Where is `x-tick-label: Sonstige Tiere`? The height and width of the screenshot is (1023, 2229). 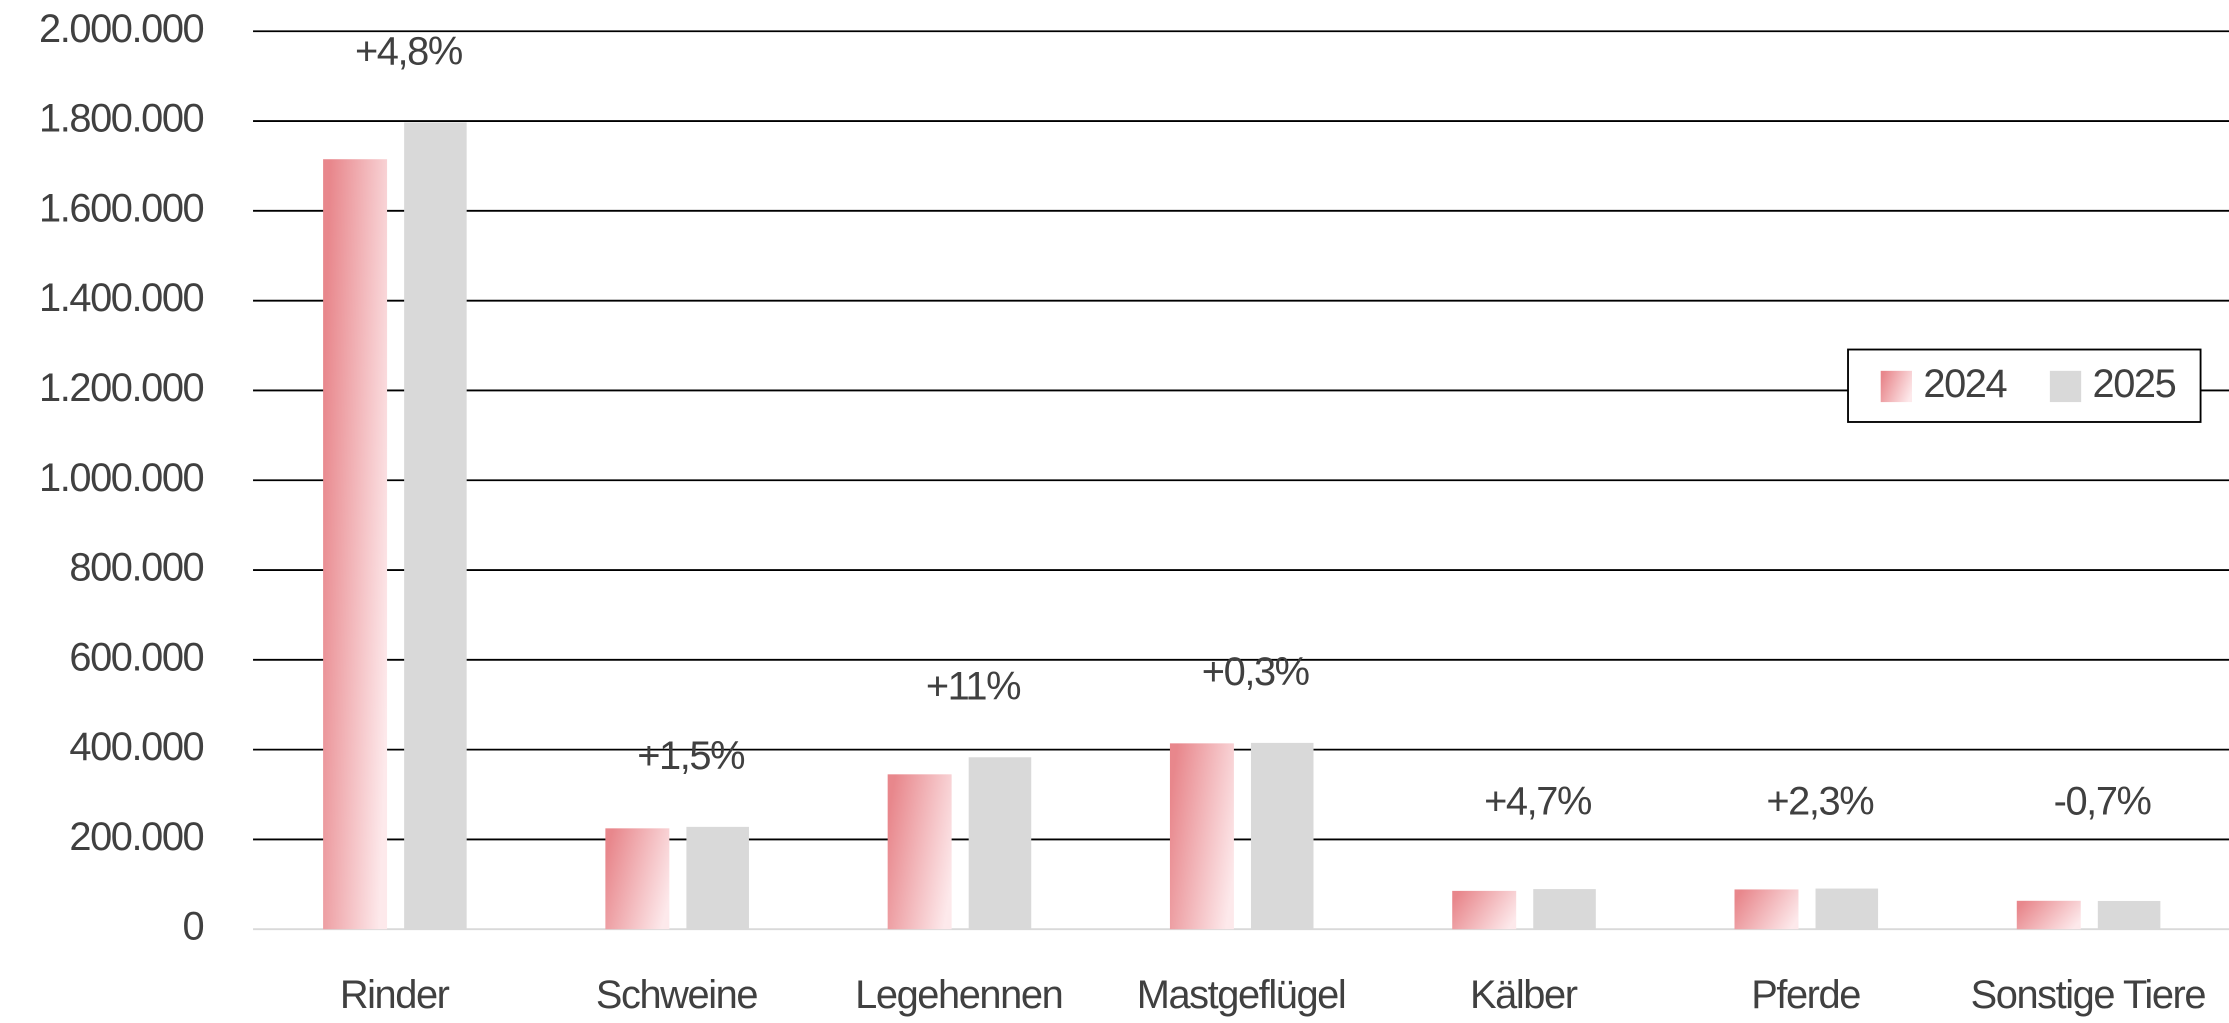
x-tick-label: Sonstige Tiere is located at coordinates (2088, 995).